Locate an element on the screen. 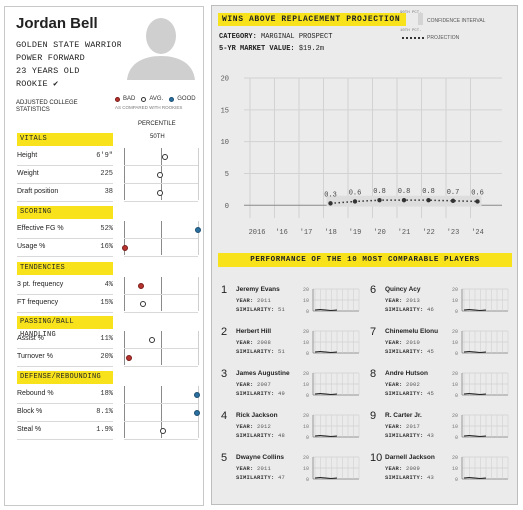  avatar is located at coordinates (161, 45).